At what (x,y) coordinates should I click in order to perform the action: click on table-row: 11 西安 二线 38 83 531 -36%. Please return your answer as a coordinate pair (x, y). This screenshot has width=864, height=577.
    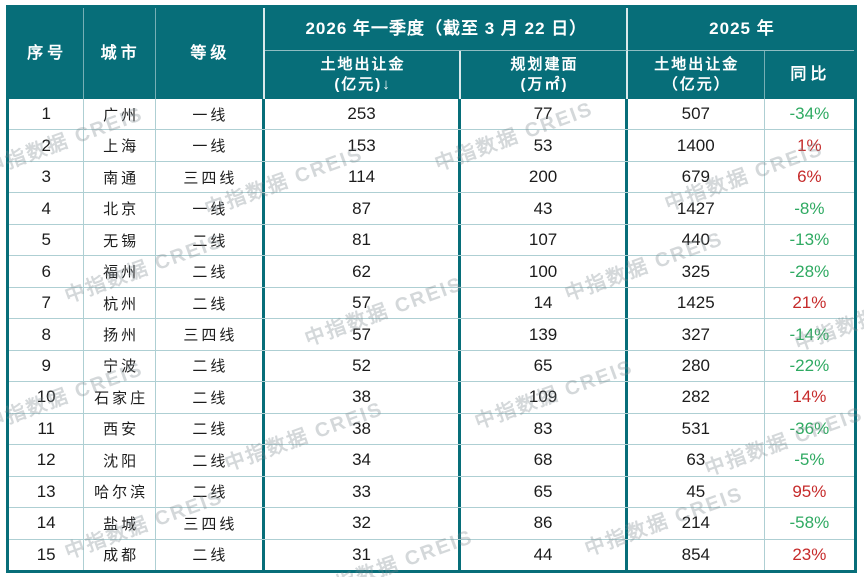
    Looking at the image, I should click on (431, 429).